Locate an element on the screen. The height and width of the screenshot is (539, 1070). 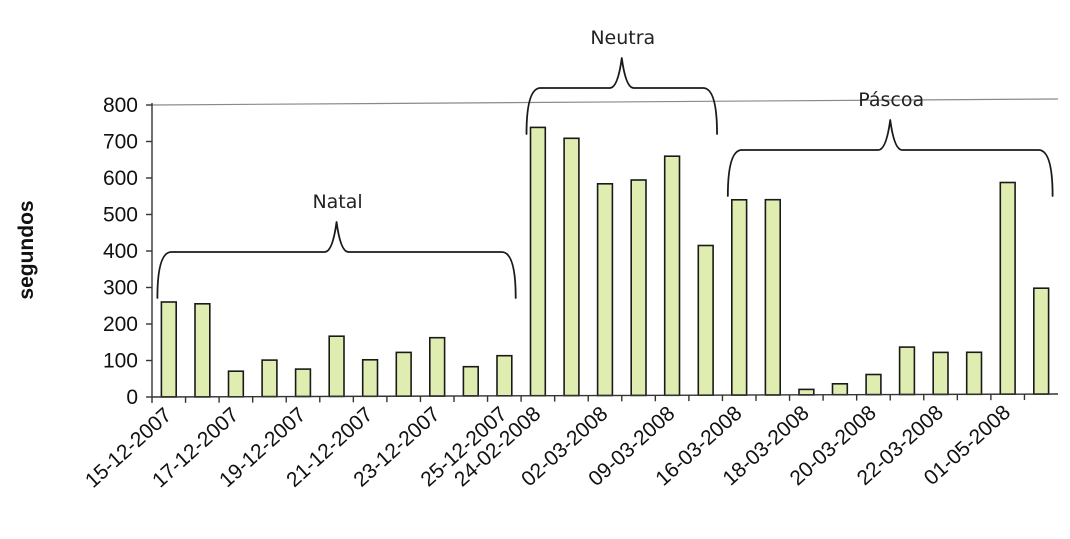
y-tick-label: 700 is located at coordinates (120, 142).